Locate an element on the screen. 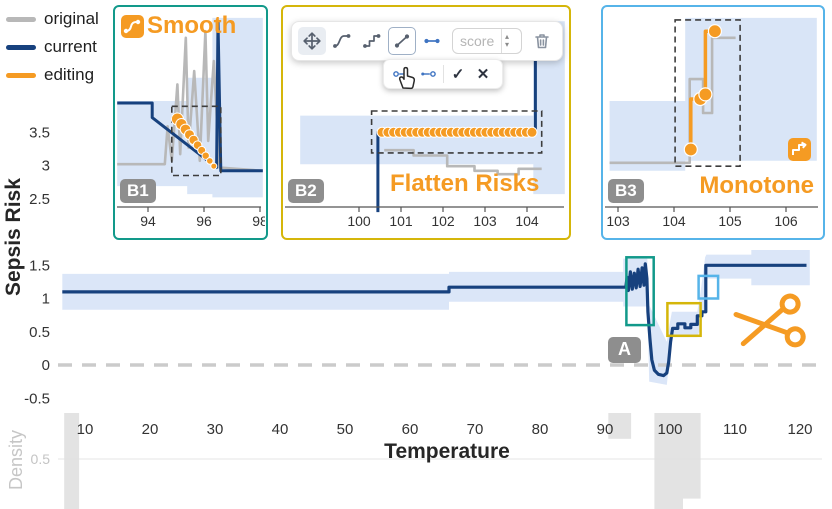 The width and height of the screenshot is (832, 509). y-tick-label: 0 is located at coordinates (46, 365).